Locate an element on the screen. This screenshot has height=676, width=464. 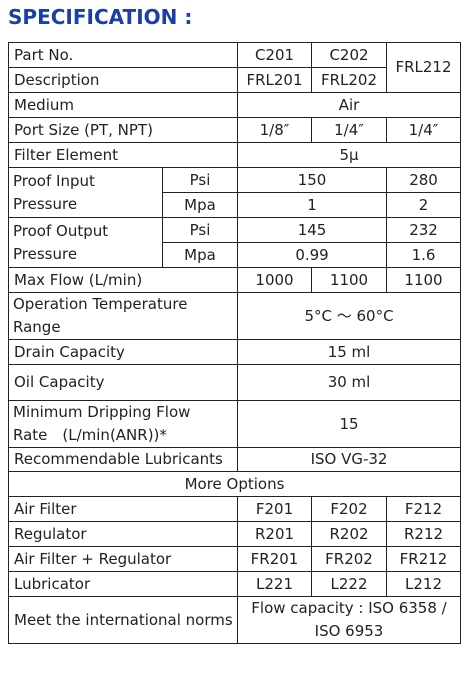
row-part-no: Part No. C201 C202 FRL212 is located at coordinates (234, 67).